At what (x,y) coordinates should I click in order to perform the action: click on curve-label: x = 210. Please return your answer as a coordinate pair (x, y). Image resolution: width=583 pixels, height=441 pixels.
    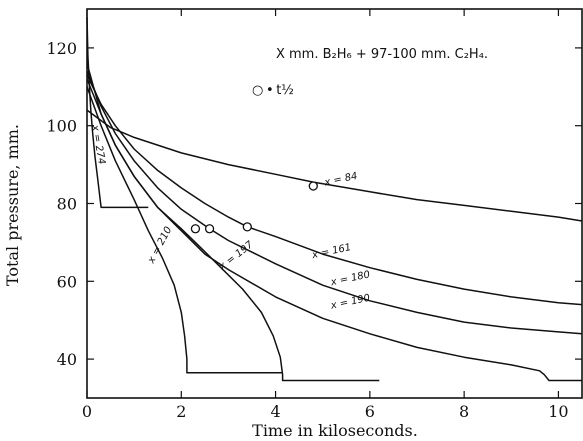
    Looking at the image, I should click on (160, 245).